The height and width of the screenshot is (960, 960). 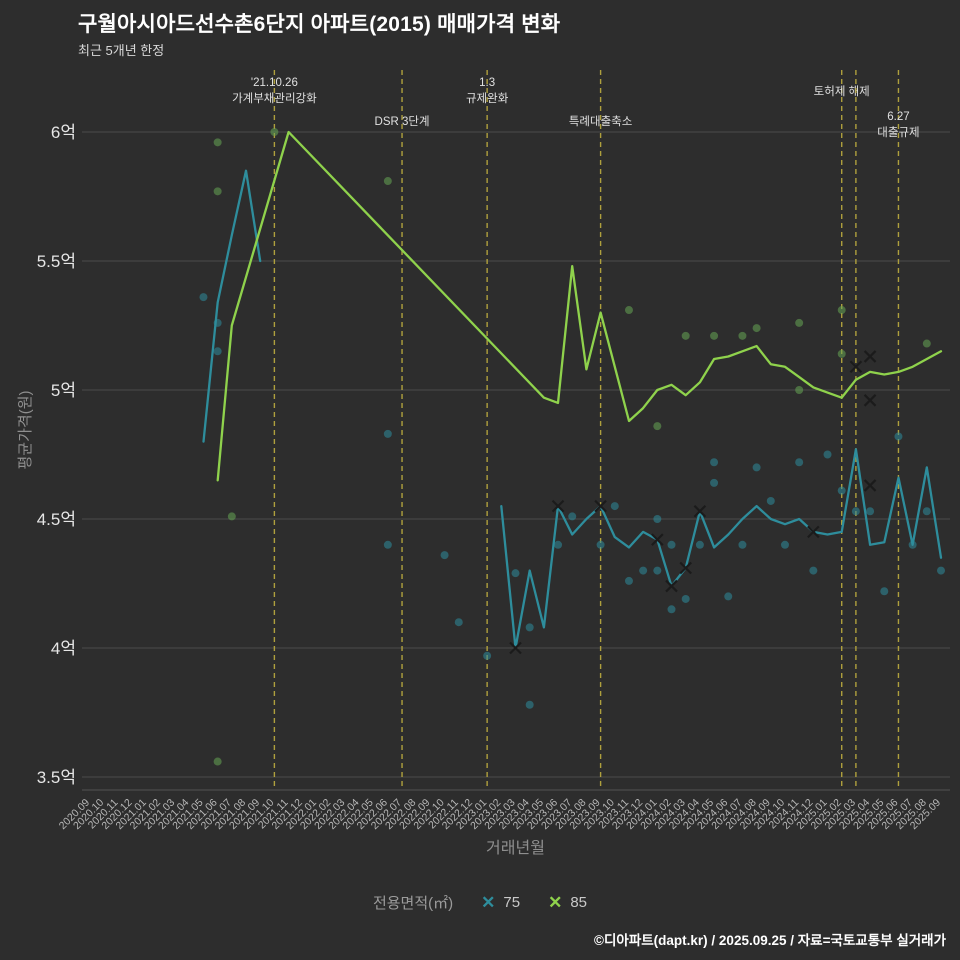 What do you see at coordinates (579, 902) in the screenshot?
I see `legend-label-85: 85` at bounding box center [579, 902].